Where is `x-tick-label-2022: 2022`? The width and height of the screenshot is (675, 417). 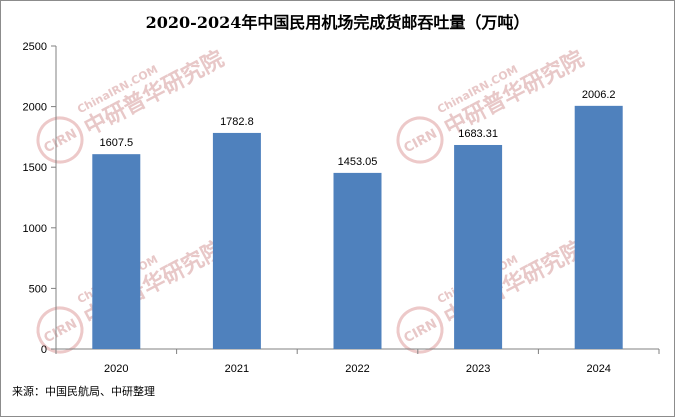
x-tick-label-2022: 2022 is located at coordinates (357, 369).